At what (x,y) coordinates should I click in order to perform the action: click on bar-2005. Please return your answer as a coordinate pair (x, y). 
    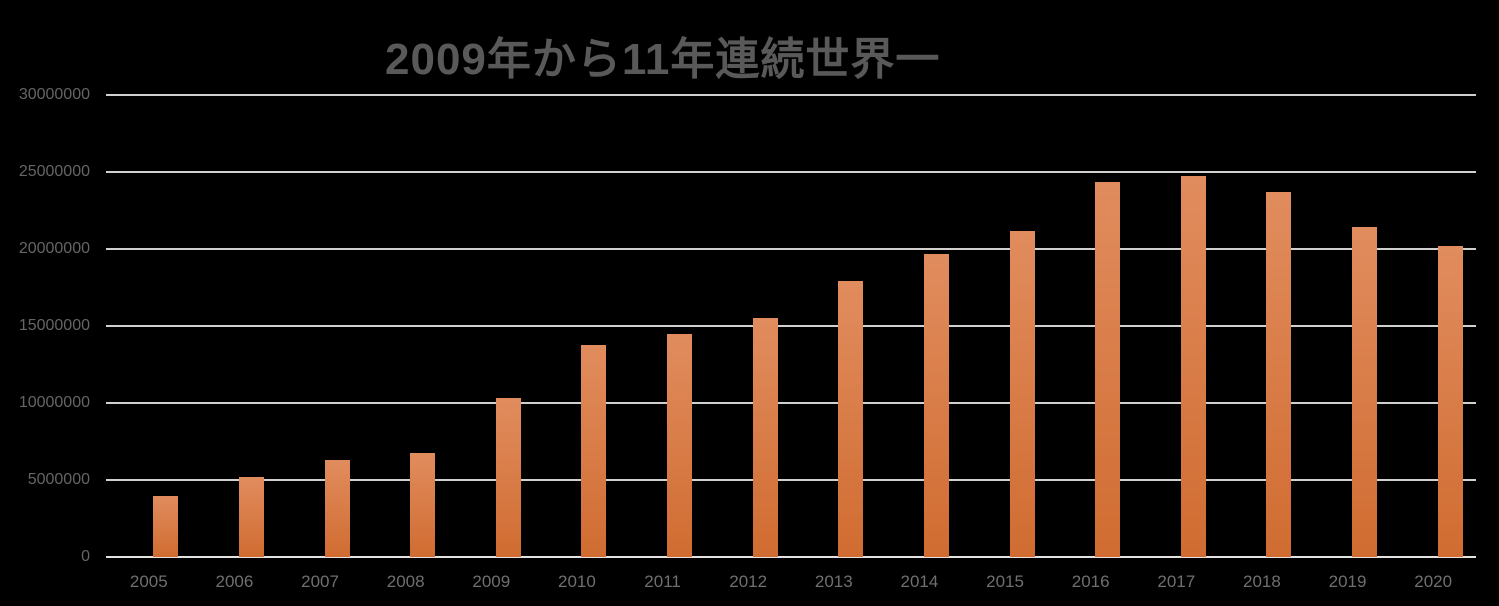
    Looking at the image, I should click on (166, 526).